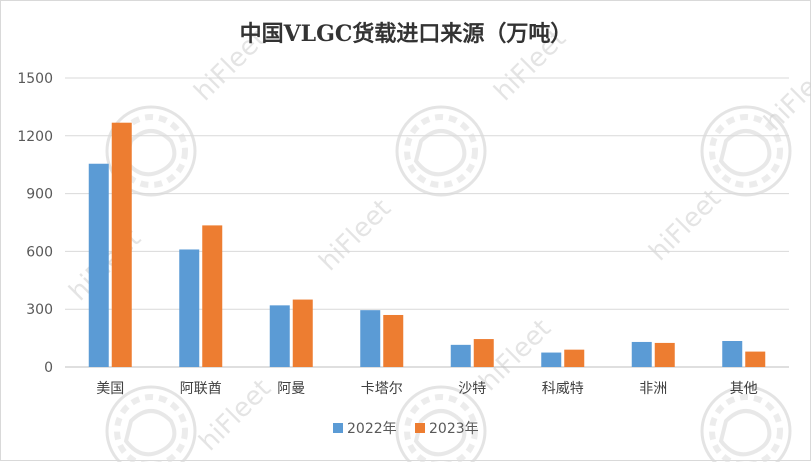 The image size is (811, 462). I want to click on bar-2023年-阿曼, so click(302, 333).